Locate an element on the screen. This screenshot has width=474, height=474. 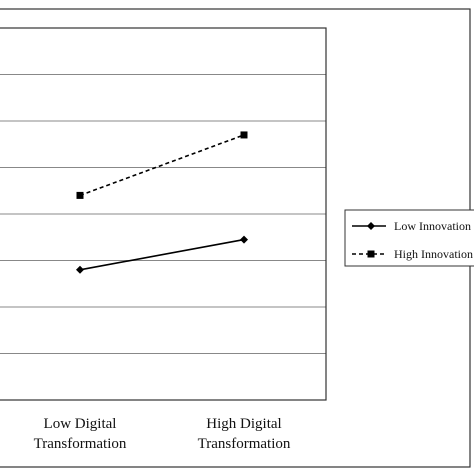
x-tick-label: Low Digital Transformation is located at coordinates (80, 434).